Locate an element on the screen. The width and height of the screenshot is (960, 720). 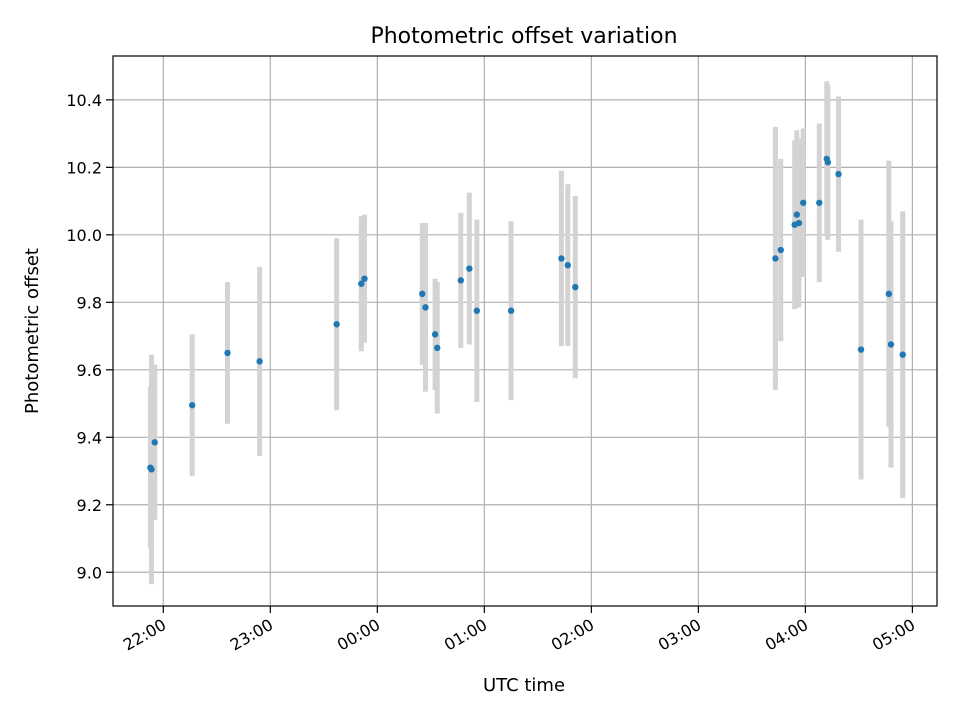
chart-title: Photometric offset variation is located at coordinates (523, 36).